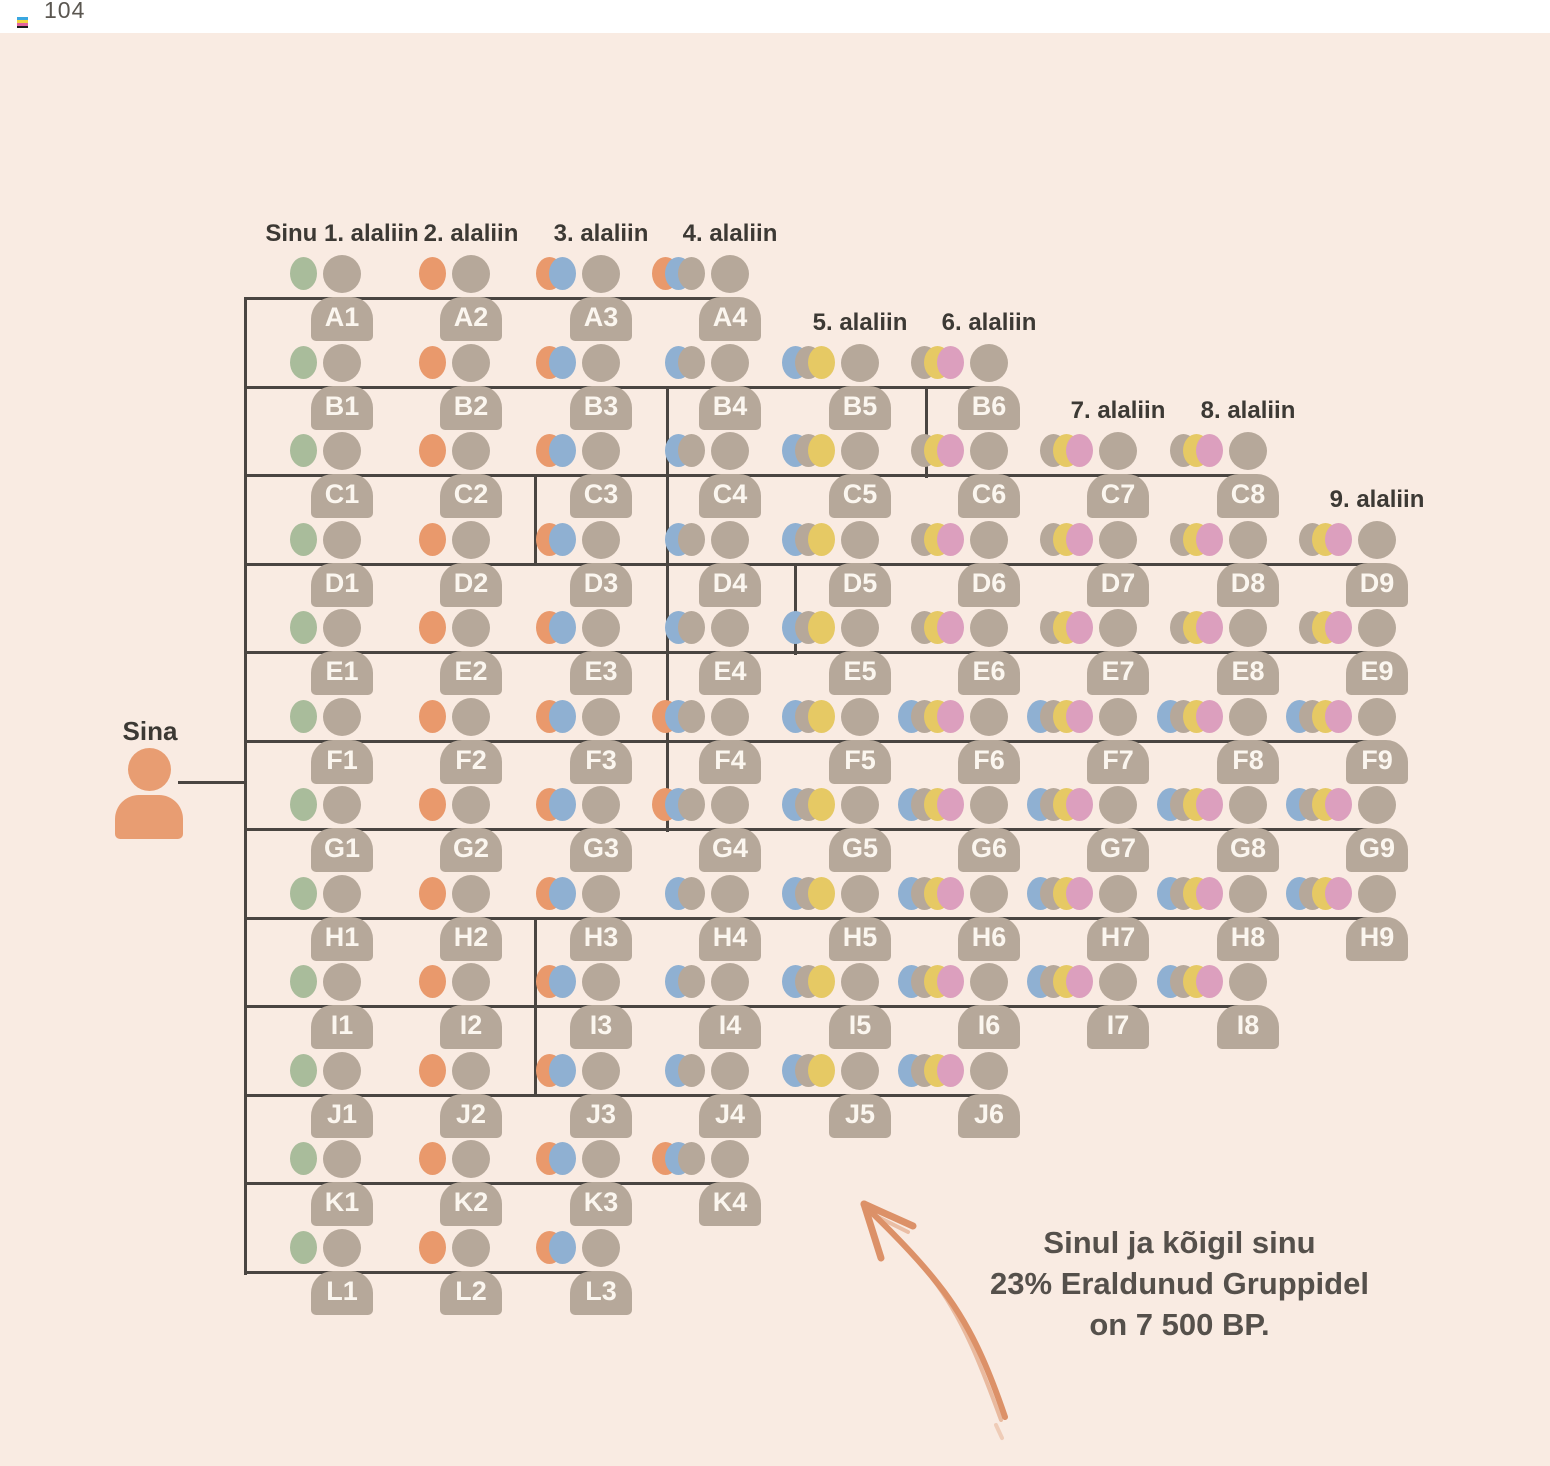  What do you see at coordinates (730, 564) in the screenshot?
I see `person-icon: D4` at bounding box center [730, 564].